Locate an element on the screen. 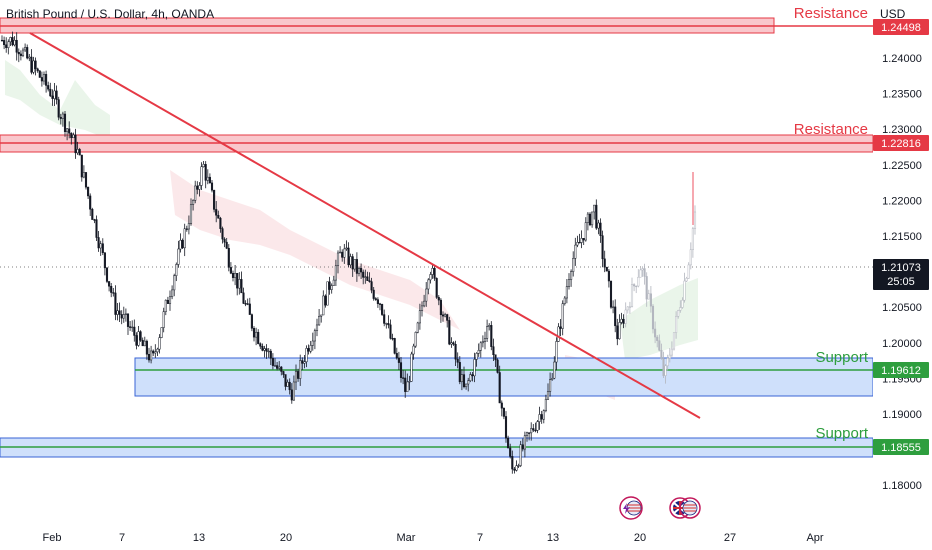 The width and height of the screenshot is (932, 550). support-top-price-tag is located at coordinates (901, 370).